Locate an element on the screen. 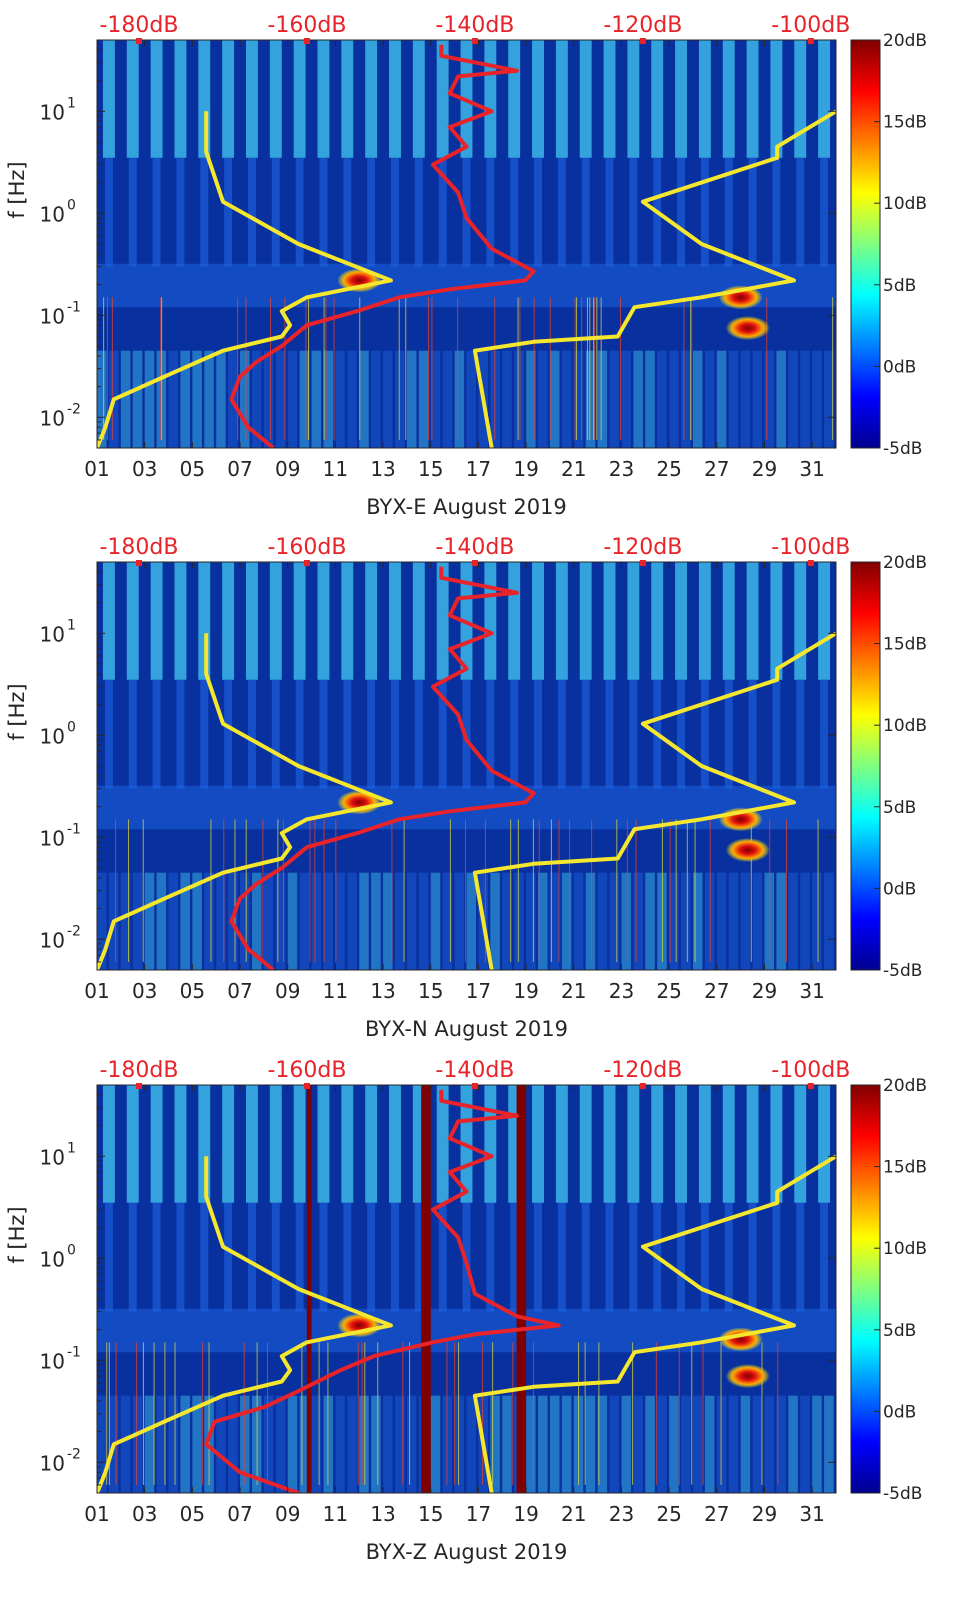 This screenshot has width=962, height=1599. x-tick-label: 25 is located at coordinates (668, 1514).